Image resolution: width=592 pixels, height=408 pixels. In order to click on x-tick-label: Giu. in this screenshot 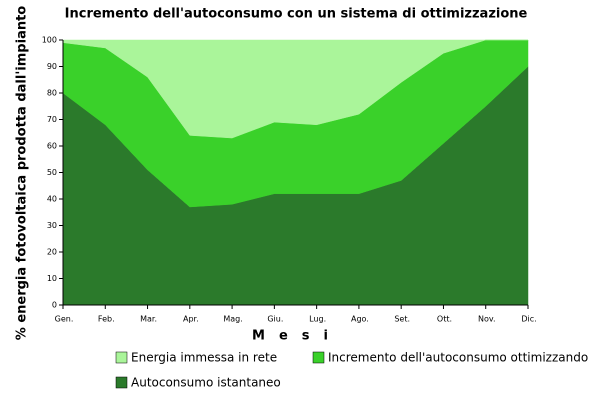, I will do `click(275, 319)`.